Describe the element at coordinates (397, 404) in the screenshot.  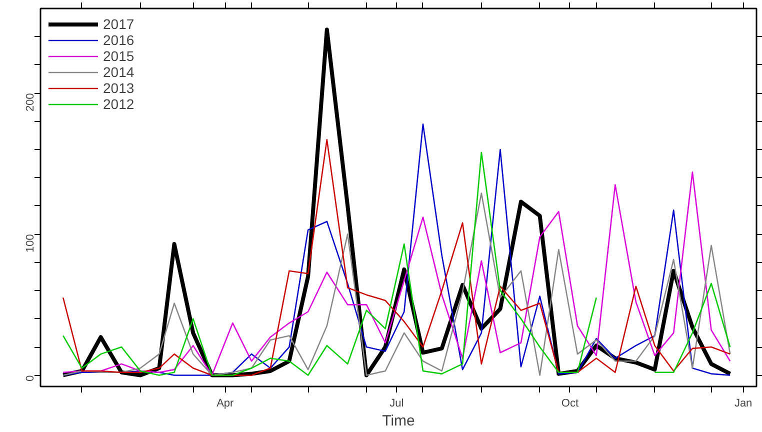
I see `x-tick-label: Jul` at that location.